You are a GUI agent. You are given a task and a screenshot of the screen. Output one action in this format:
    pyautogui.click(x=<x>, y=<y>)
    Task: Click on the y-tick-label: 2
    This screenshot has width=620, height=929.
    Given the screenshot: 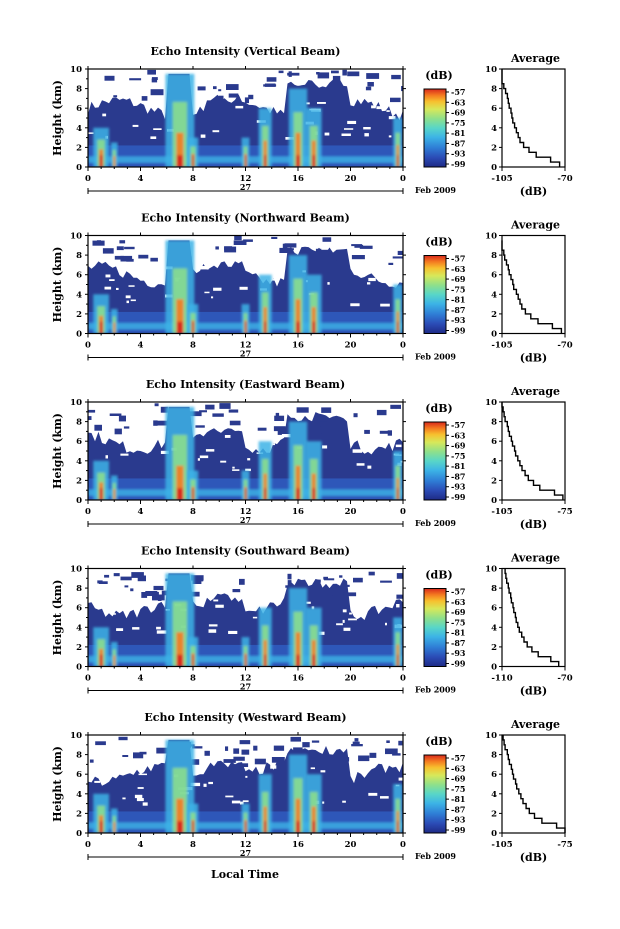 What is the action you would take?
    pyautogui.click(x=79, y=481)
    